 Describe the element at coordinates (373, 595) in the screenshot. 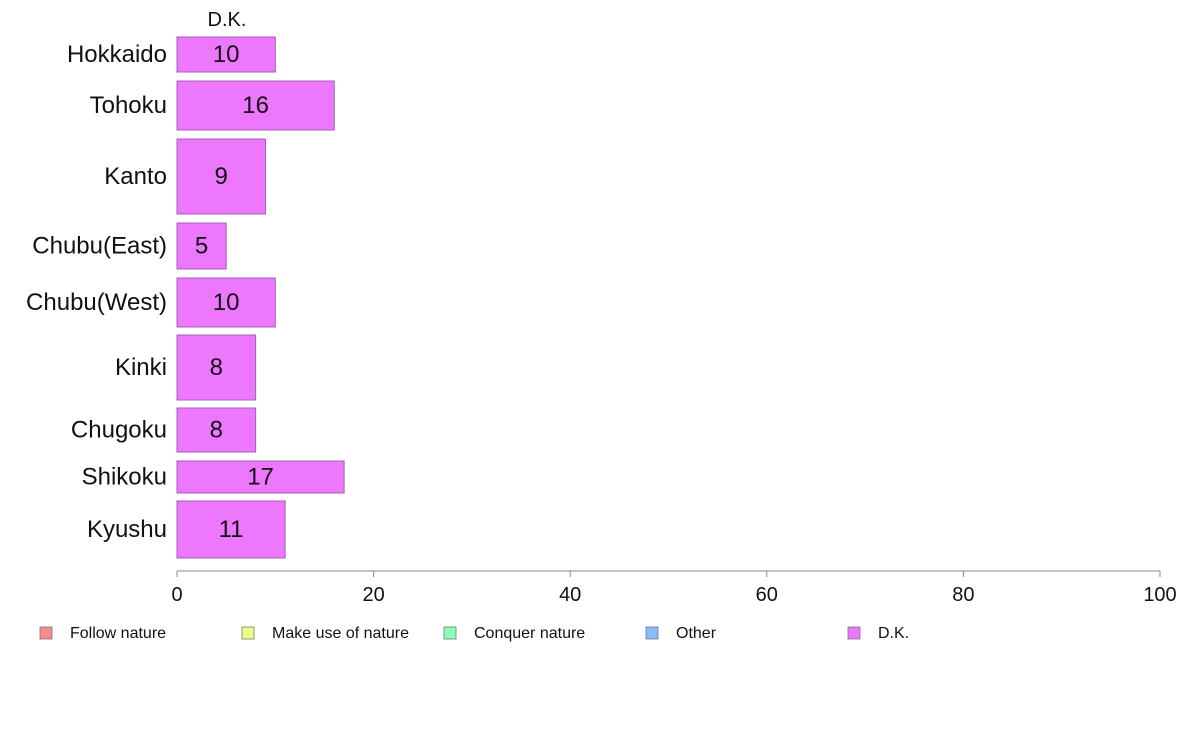

I see `x-tick-label: 20` at that location.